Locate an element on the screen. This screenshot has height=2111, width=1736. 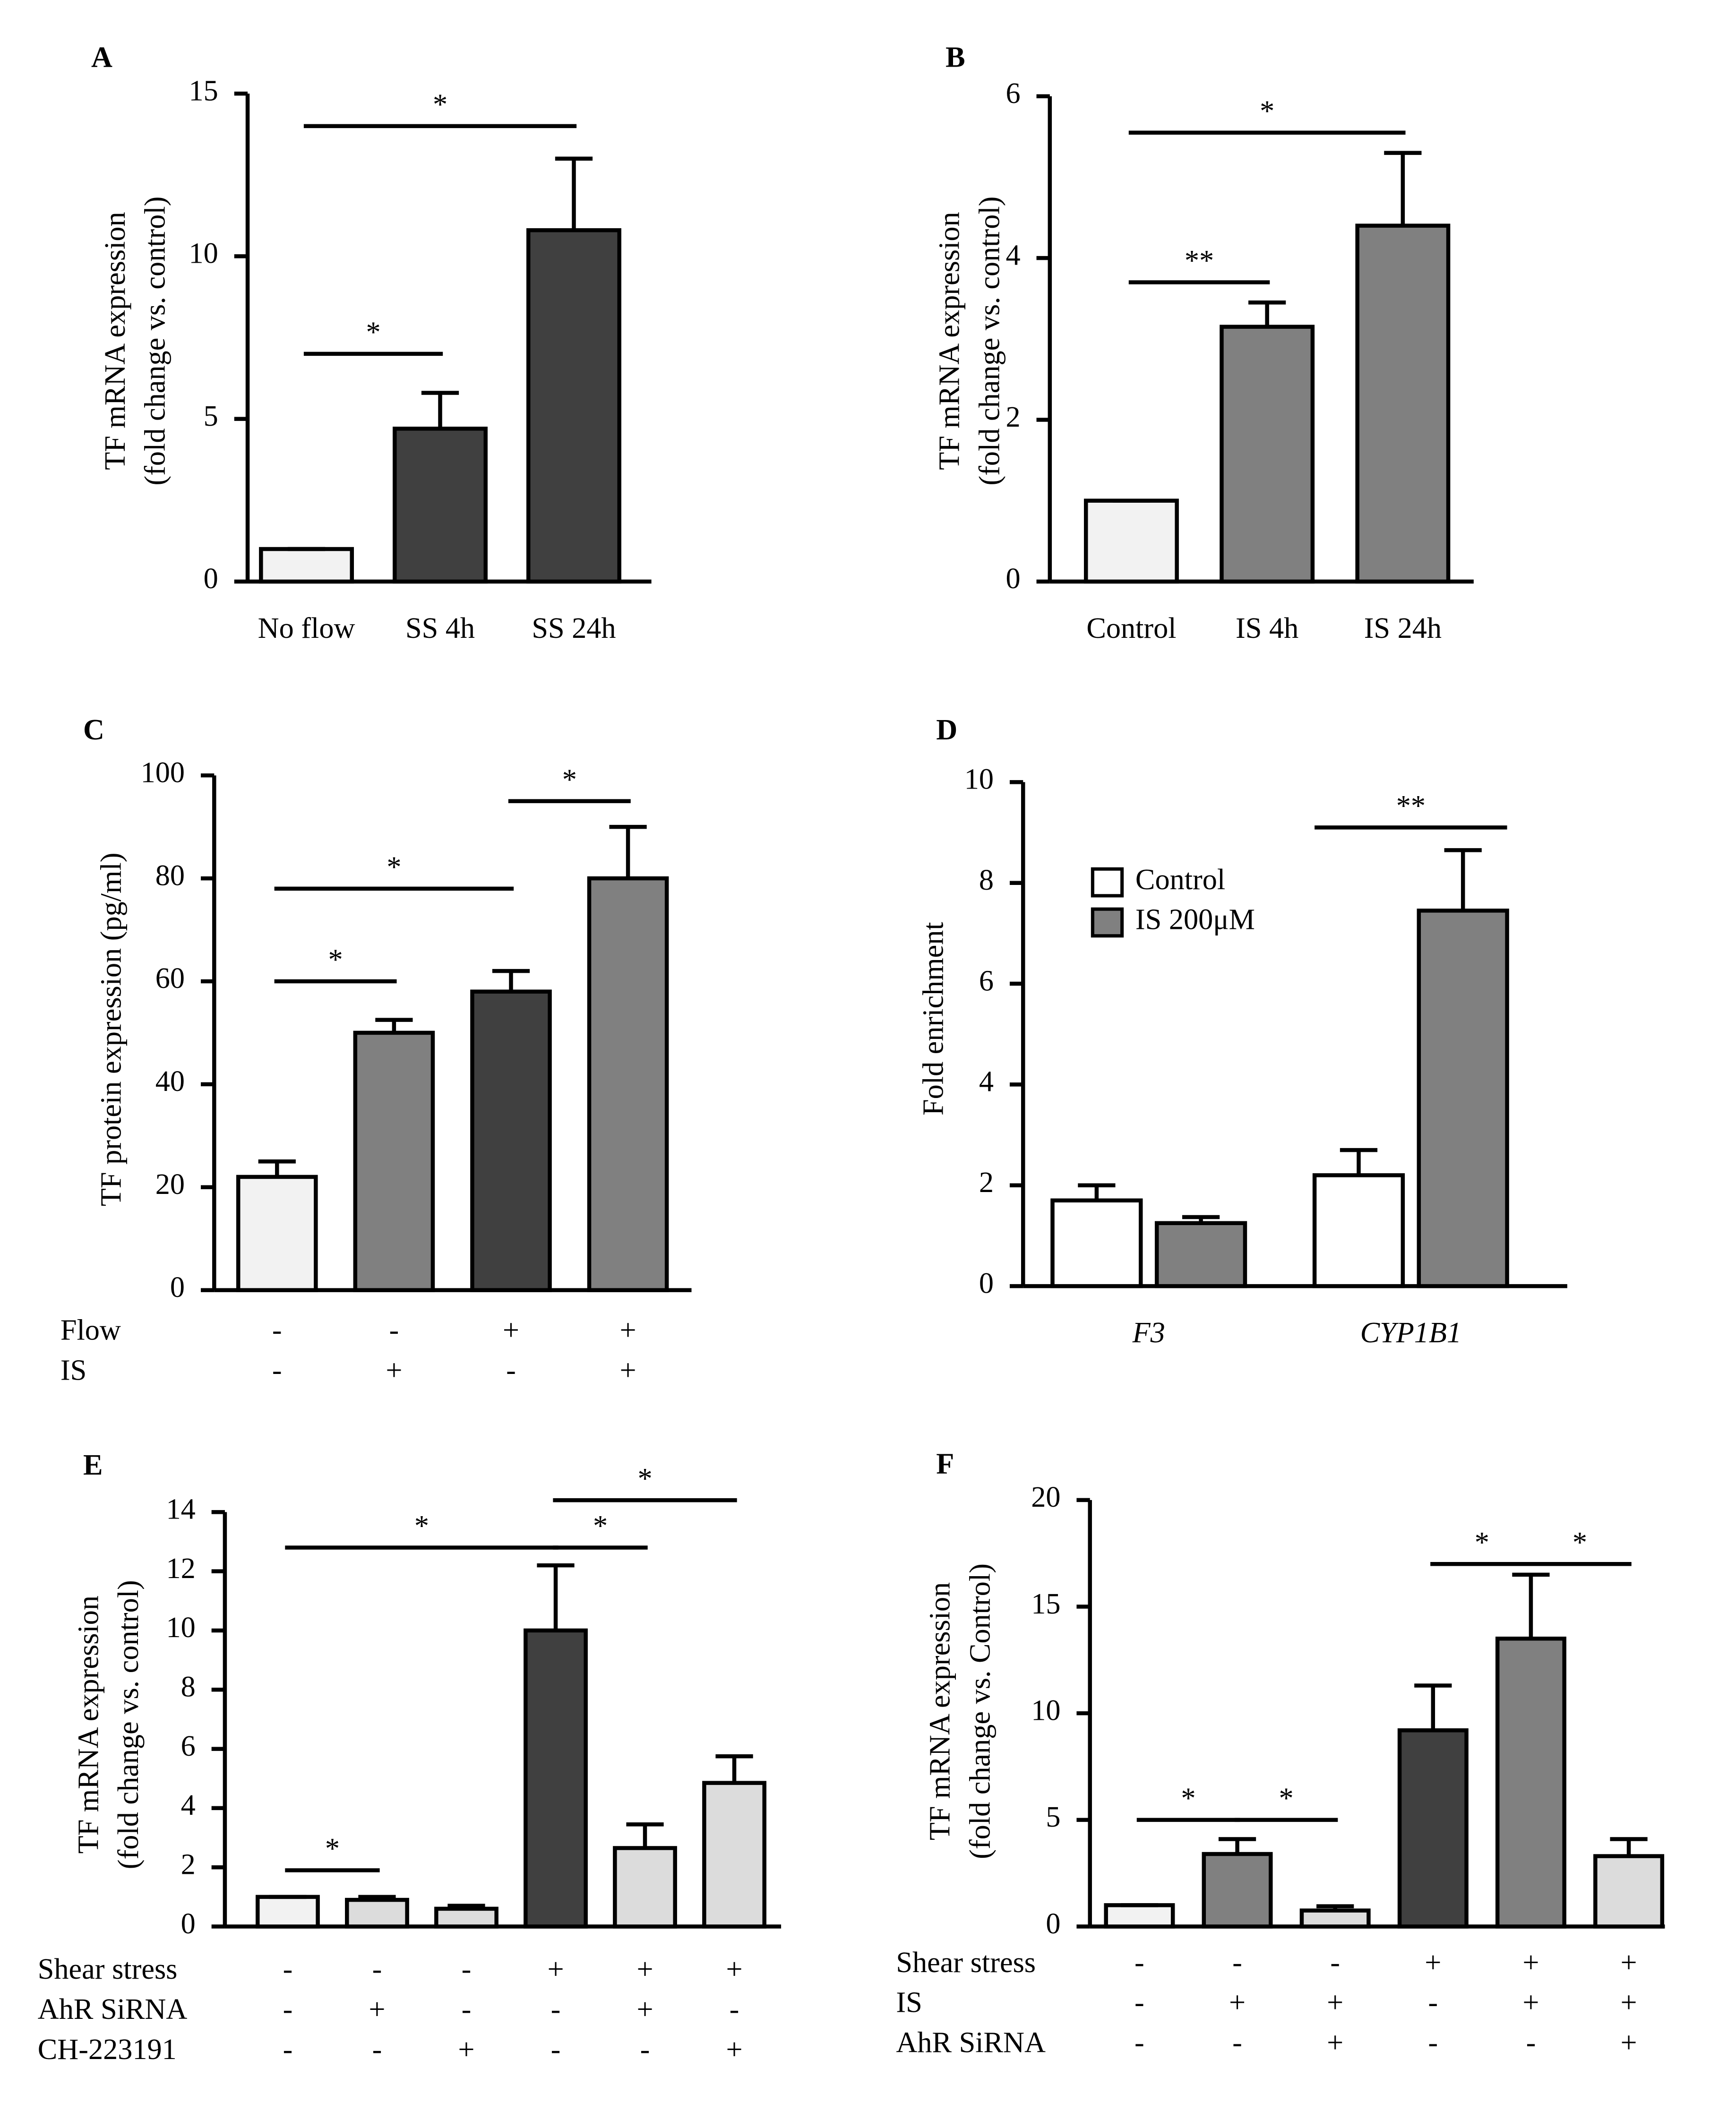
panel-label: A is located at coordinates (101, 58).